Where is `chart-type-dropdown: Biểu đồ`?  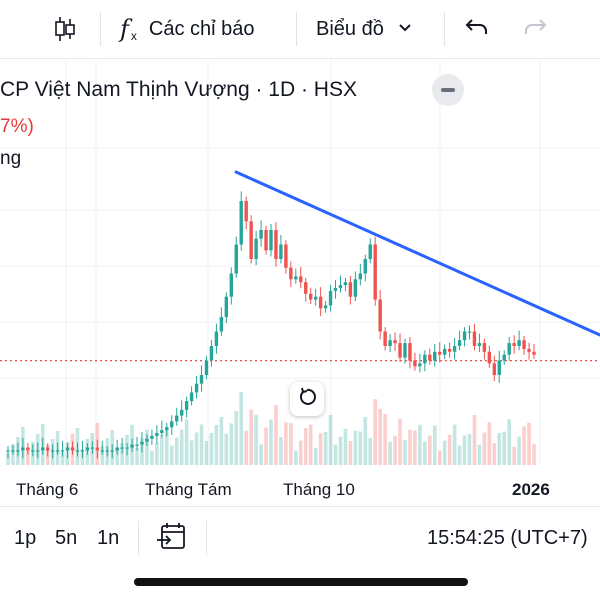
chart-type-dropdown: Biểu đồ is located at coordinates (364, 29).